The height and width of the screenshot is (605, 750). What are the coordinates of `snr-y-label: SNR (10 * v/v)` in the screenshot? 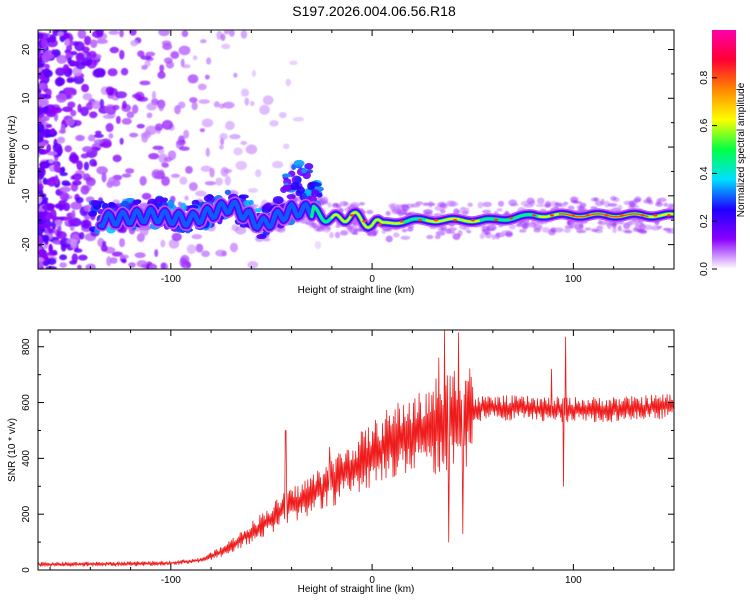 It's located at (12, 450).